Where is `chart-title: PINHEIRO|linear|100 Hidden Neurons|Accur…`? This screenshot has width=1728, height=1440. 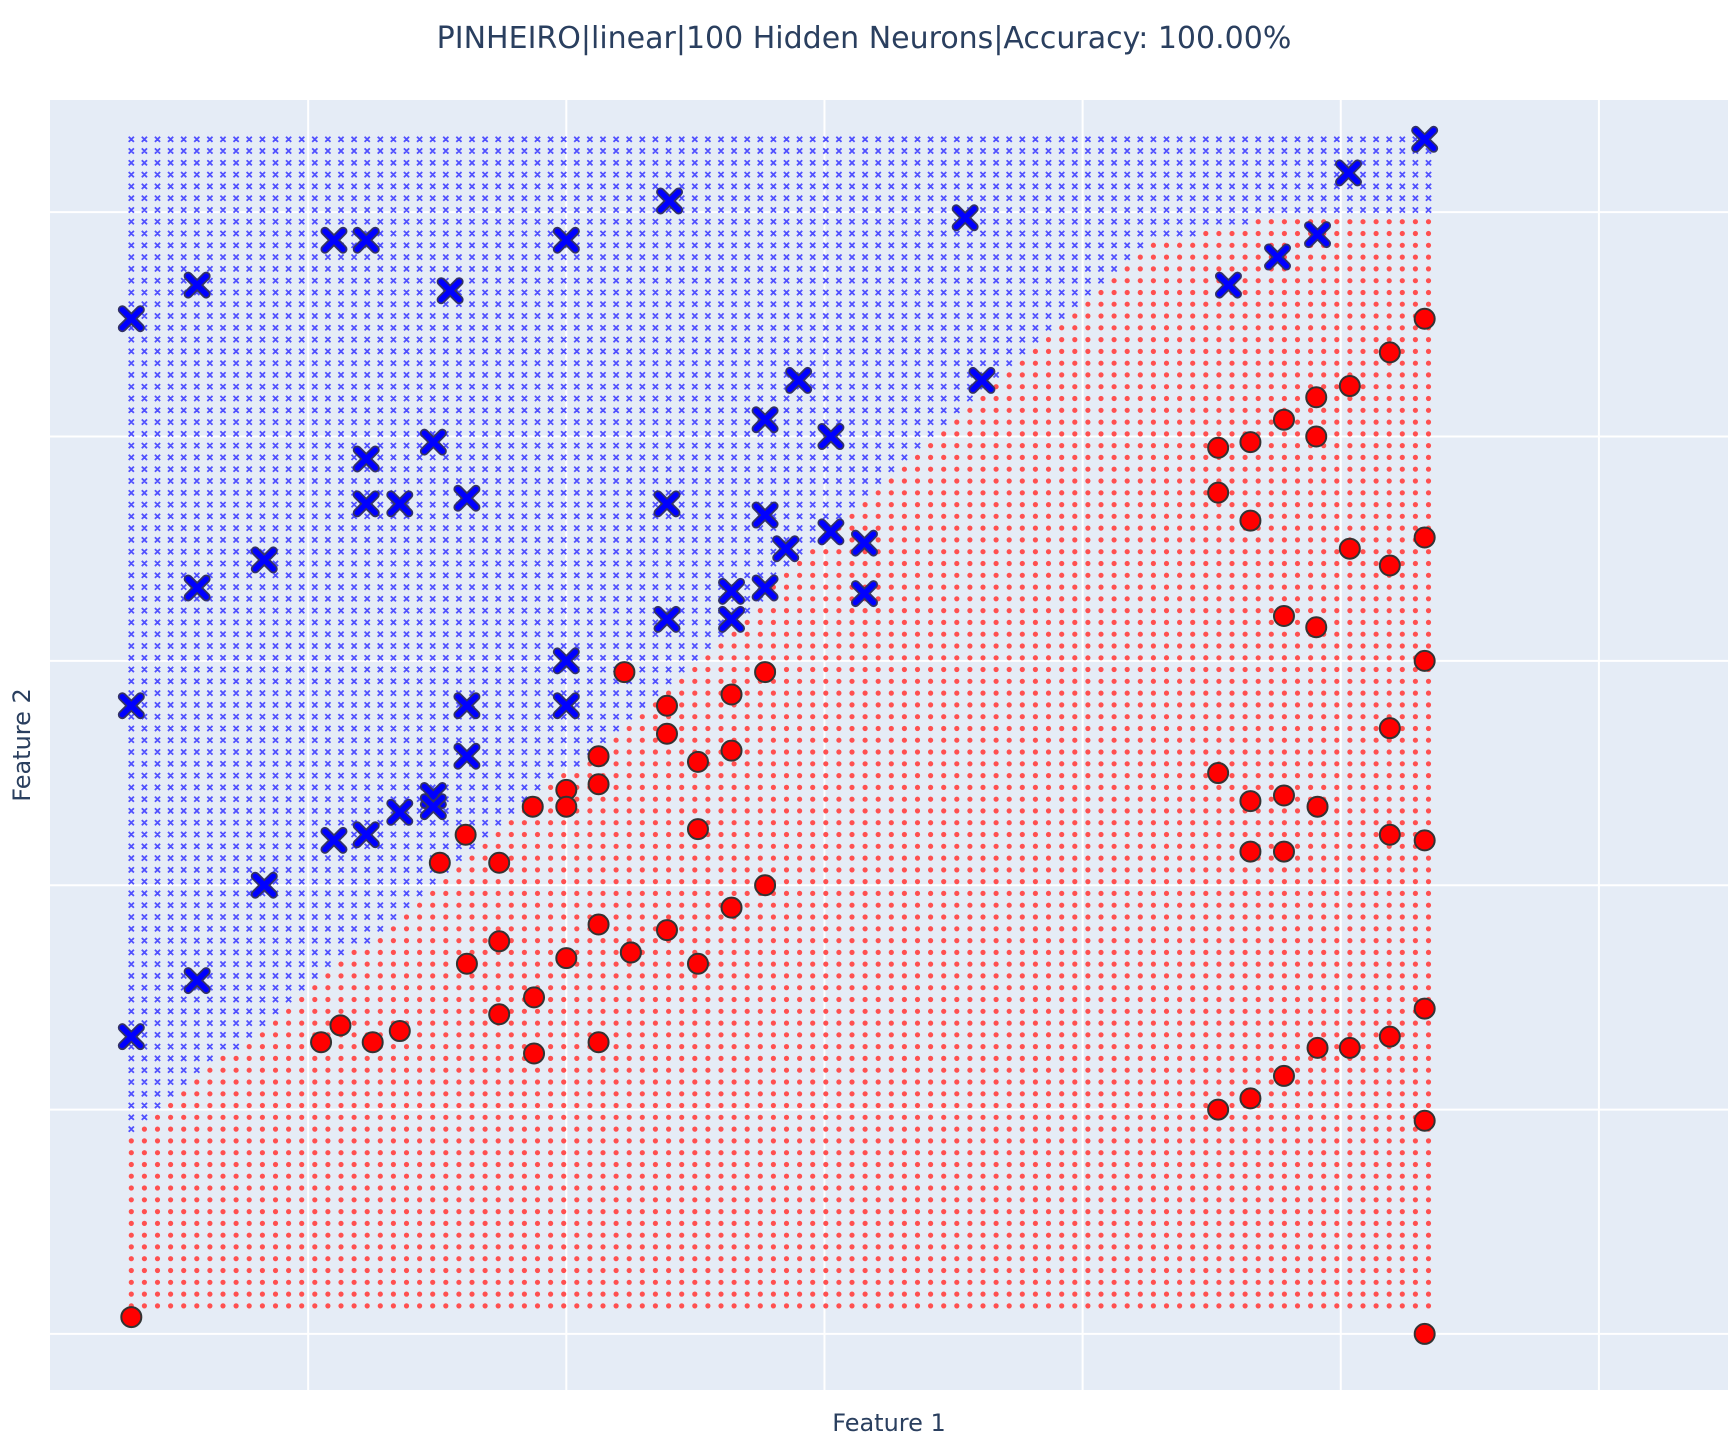
chart-title: PINHEIRO|linear|100 Hidden Neurons|Accur… is located at coordinates (864, 38).